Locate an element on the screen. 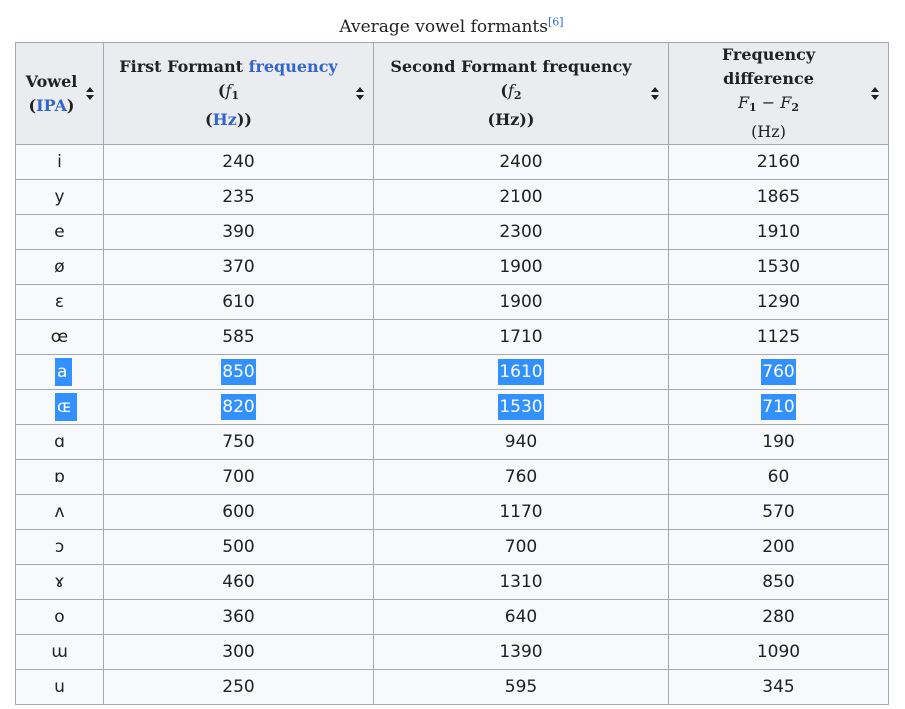 This screenshot has height=709, width=905. f2-cell-value: 2400 is located at coordinates (521, 162).